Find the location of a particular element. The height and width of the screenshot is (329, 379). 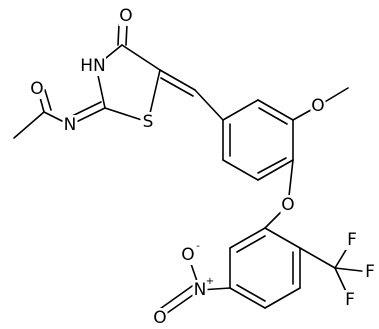

atom-label: HN is located at coordinates (93, 66).